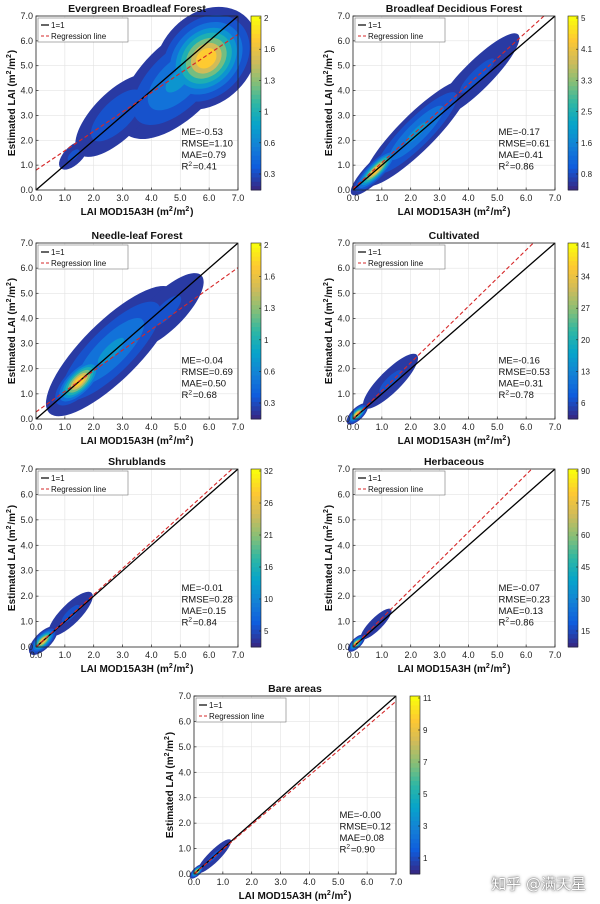 This screenshot has height=904, width=600. I want to click on y-tick-label: 2.0, so click(343, 369).